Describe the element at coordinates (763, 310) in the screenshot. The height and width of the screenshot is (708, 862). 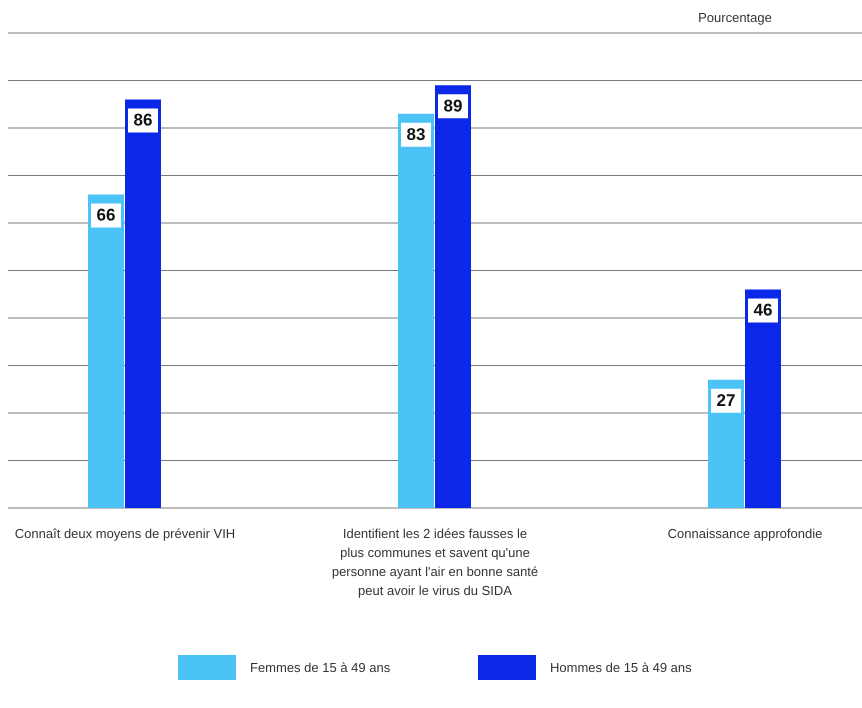
I see `data-label: 46` at that location.